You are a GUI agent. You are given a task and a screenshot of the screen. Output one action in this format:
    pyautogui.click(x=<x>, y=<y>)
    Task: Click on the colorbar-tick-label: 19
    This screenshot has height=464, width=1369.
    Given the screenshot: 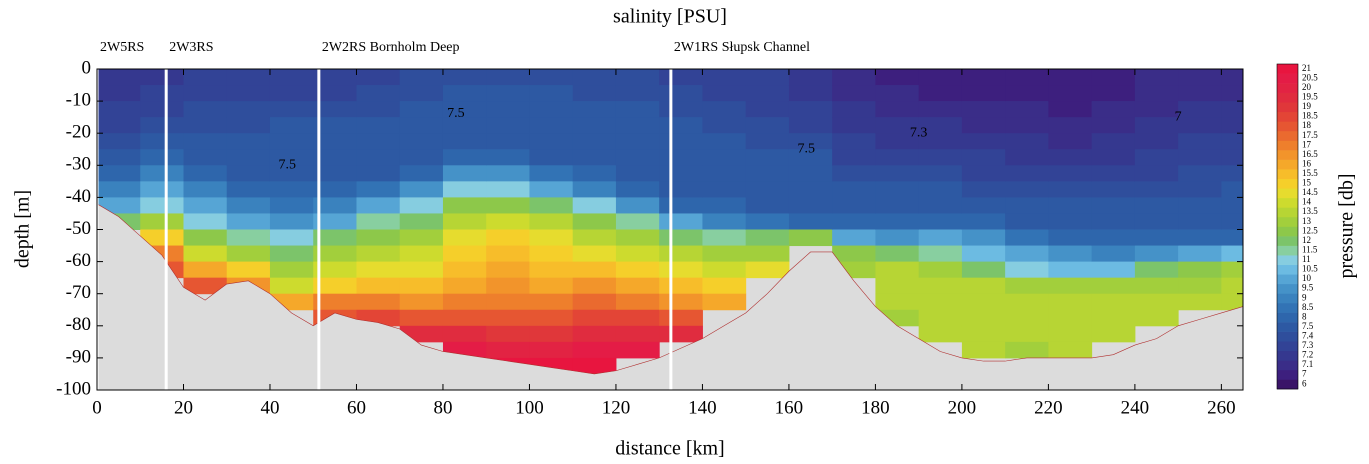 What is the action you would take?
    pyautogui.click(x=1307, y=106)
    